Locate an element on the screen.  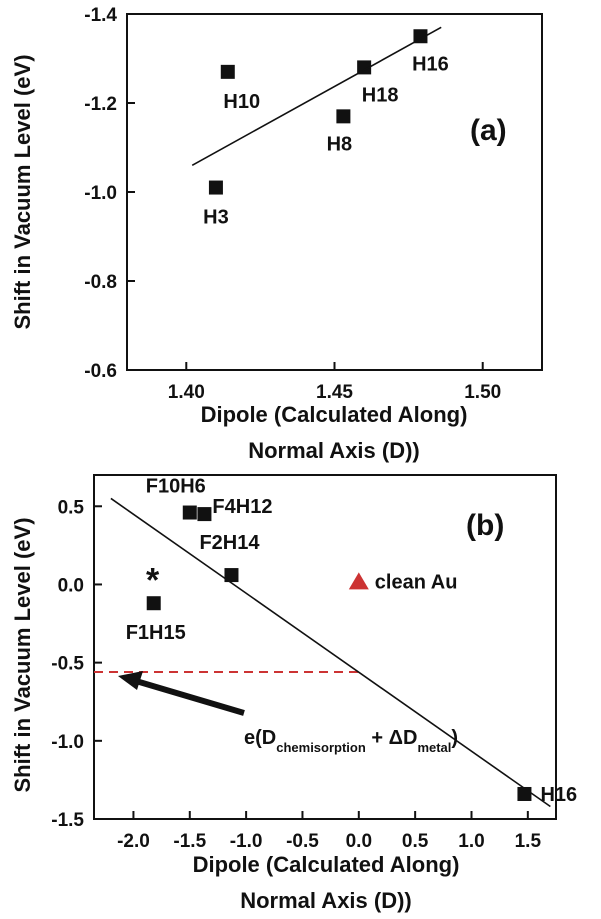
panel-b-clean-au-marker is located at coordinates (358, 581).